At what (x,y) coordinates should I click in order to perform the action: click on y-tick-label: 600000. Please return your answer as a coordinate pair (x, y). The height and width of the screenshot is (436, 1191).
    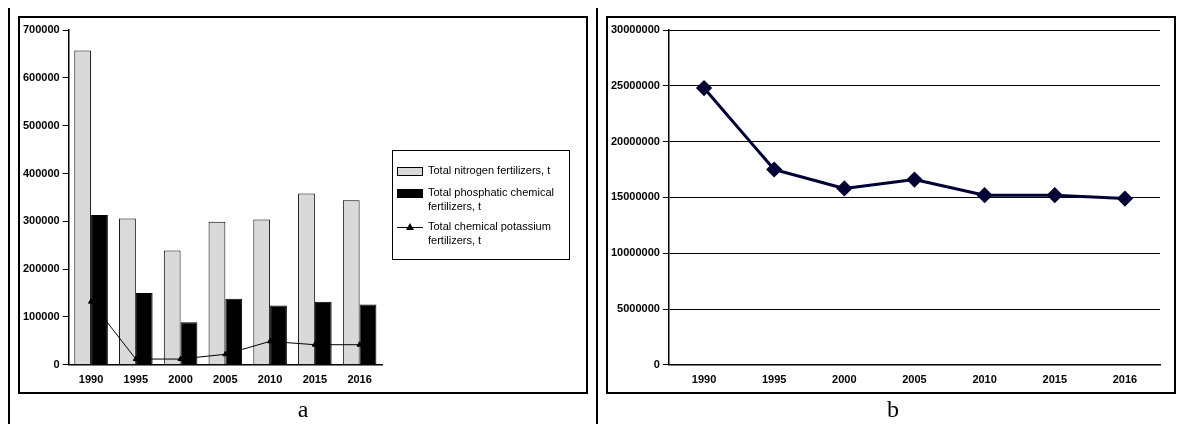
    Looking at the image, I should click on (41, 76).